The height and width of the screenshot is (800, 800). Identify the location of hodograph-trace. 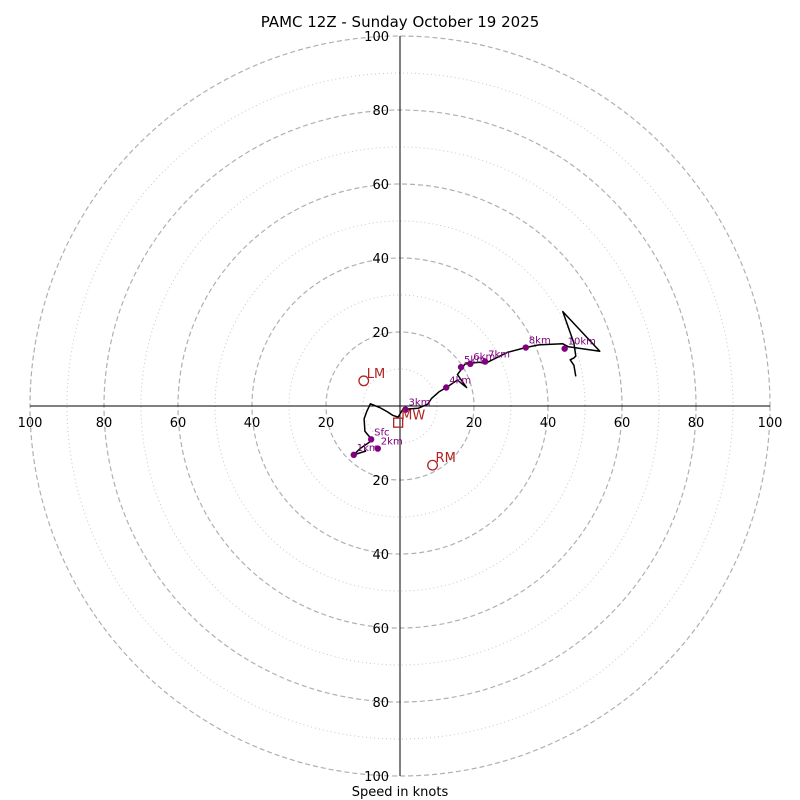
(477, 383).